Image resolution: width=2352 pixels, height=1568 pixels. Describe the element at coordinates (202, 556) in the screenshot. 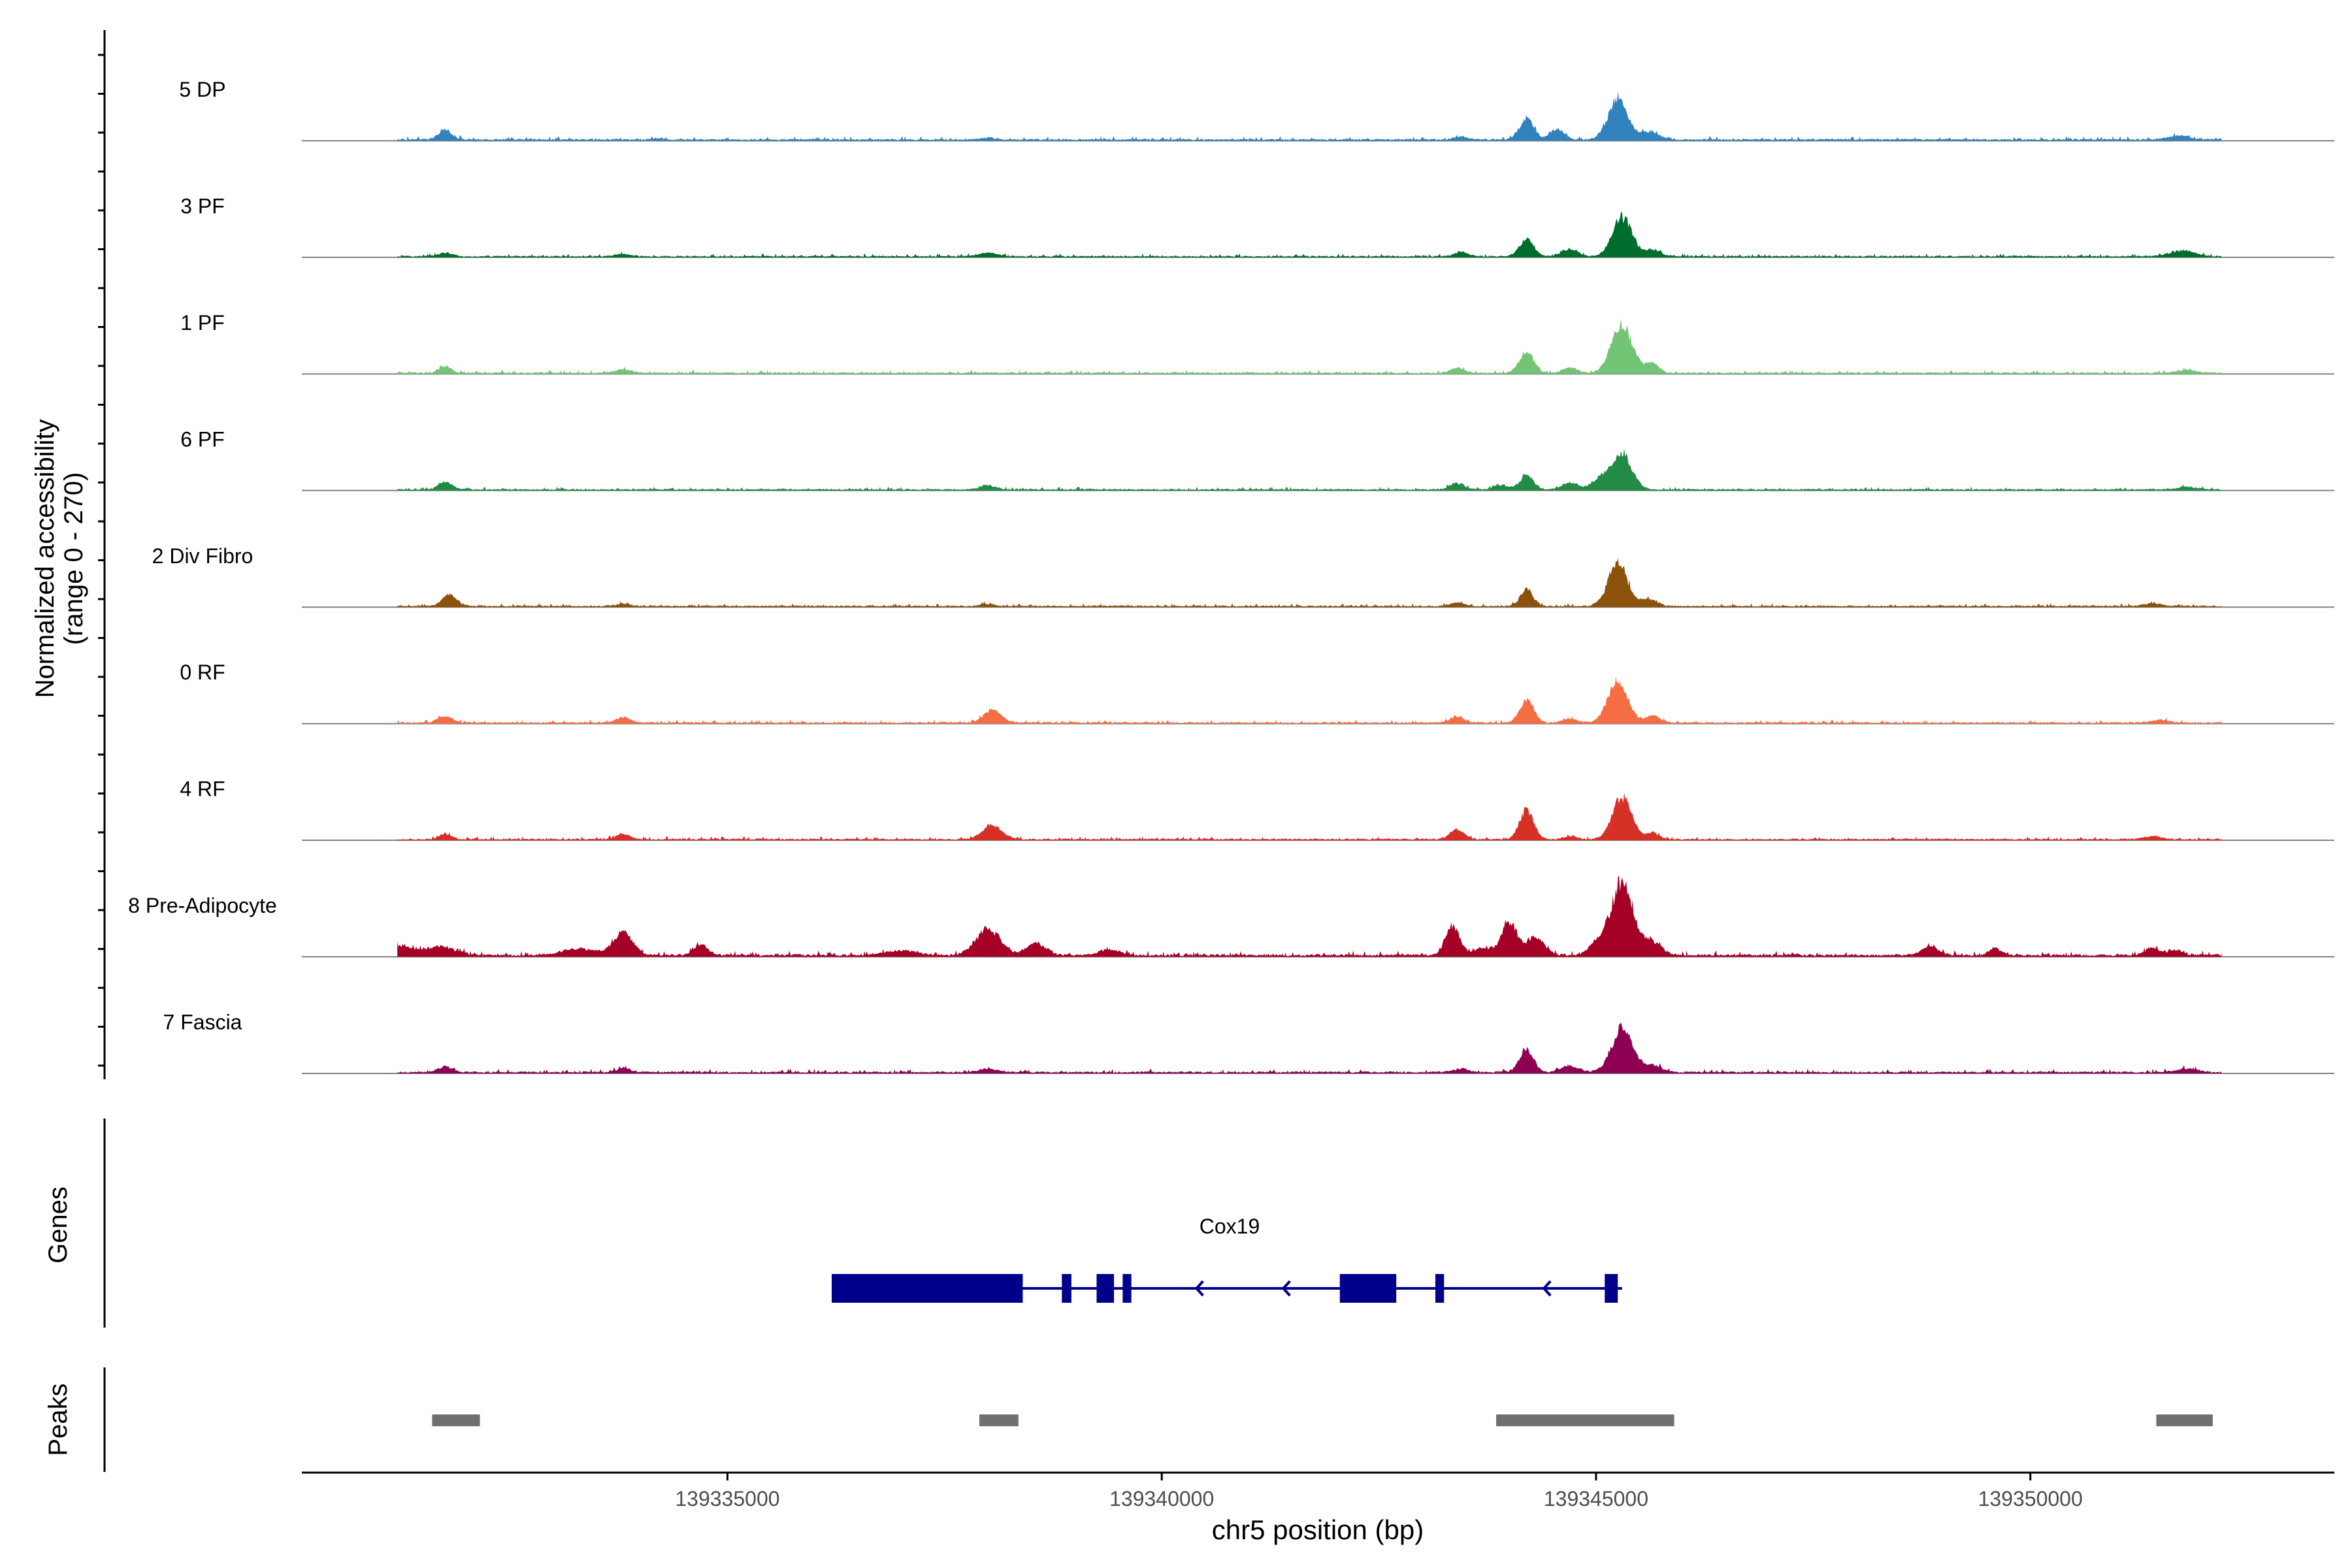

I see `track-label: 2 Div Fibro` at that location.